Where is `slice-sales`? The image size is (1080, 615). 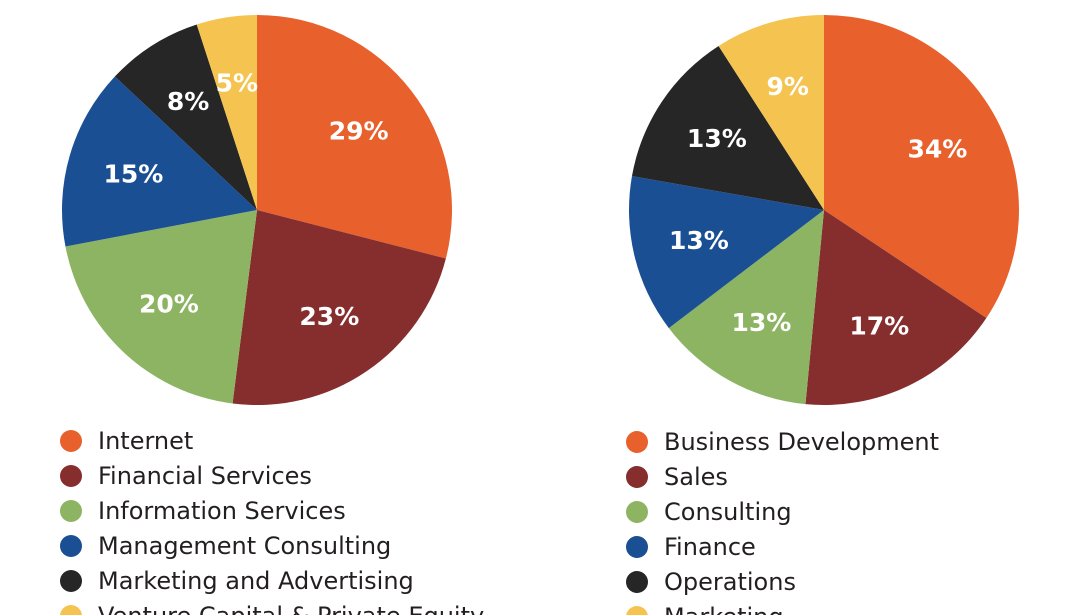 slice-sales is located at coordinates (896, 308).